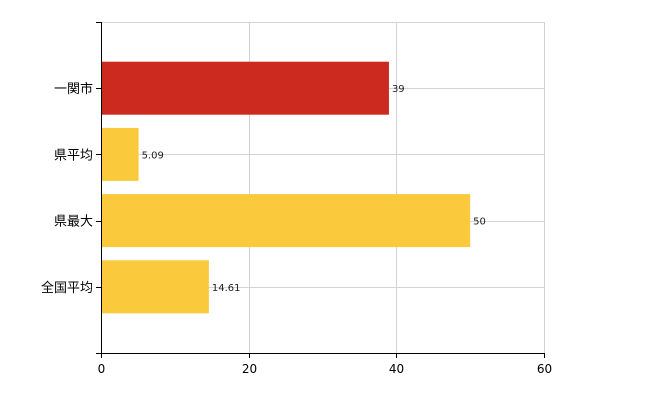 This screenshot has width=650, height=400. What do you see at coordinates (544, 369) in the screenshot?
I see `x-tick-label-60: 60` at bounding box center [544, 369].